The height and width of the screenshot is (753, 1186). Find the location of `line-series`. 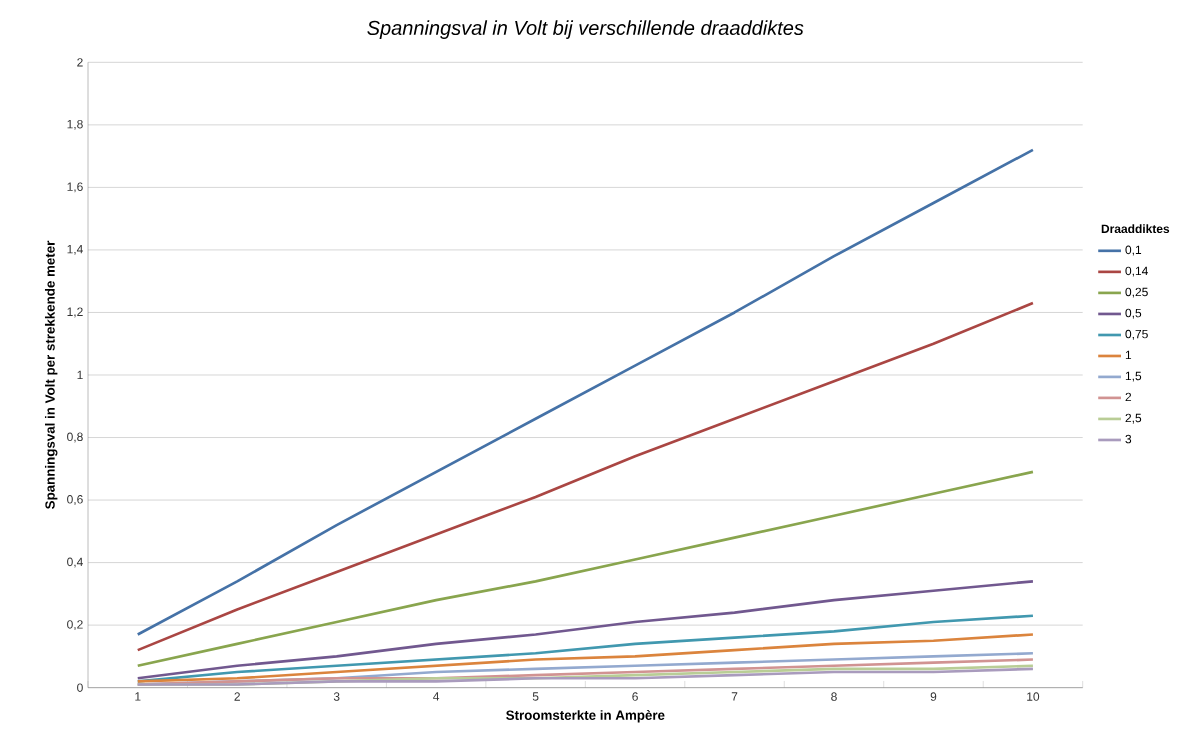

line-series is located at coordinates (585, 630).